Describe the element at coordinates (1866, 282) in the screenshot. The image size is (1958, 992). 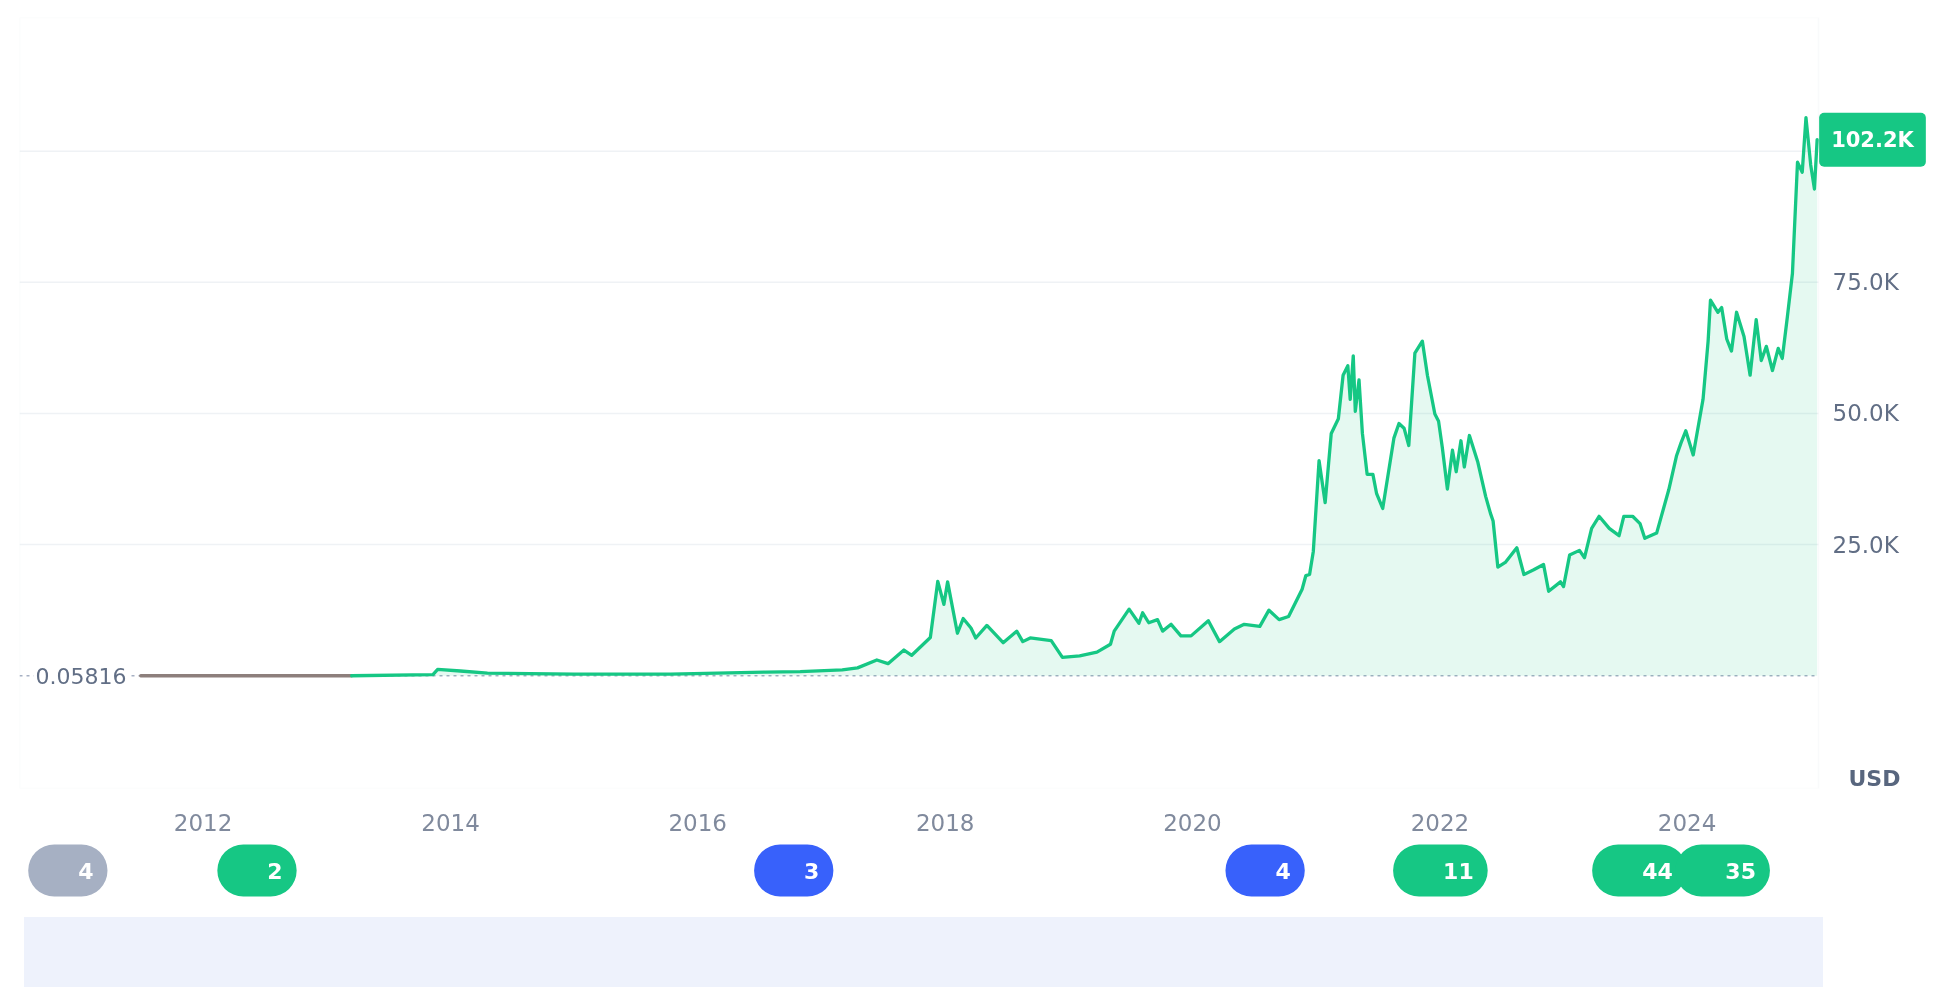
I see `y-tick-label: 75.0K` at that location.